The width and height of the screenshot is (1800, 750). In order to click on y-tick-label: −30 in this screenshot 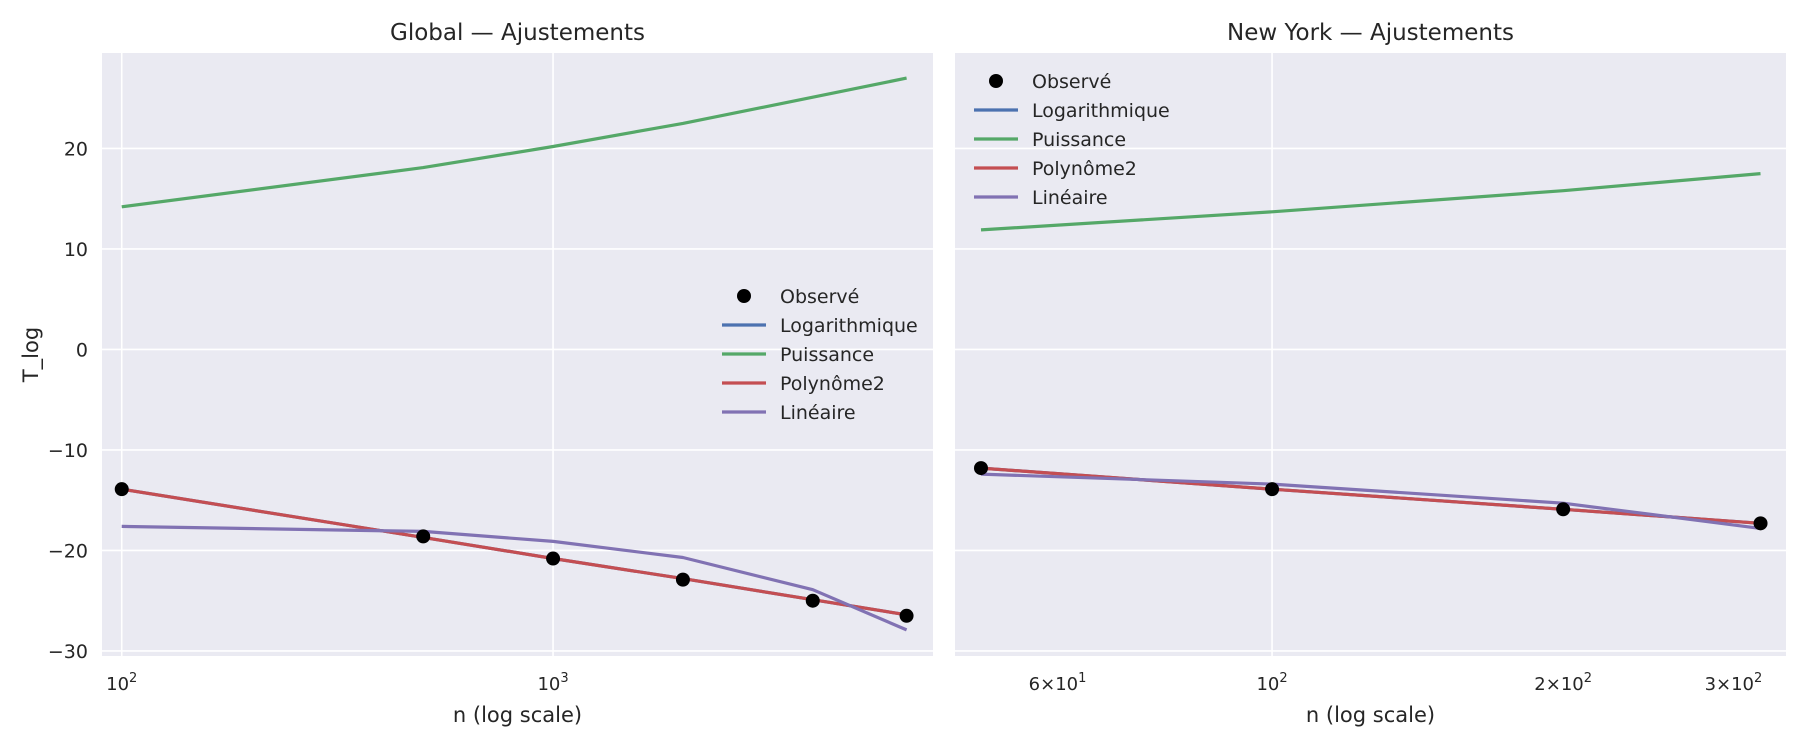, I will do `click(68, 652)`.